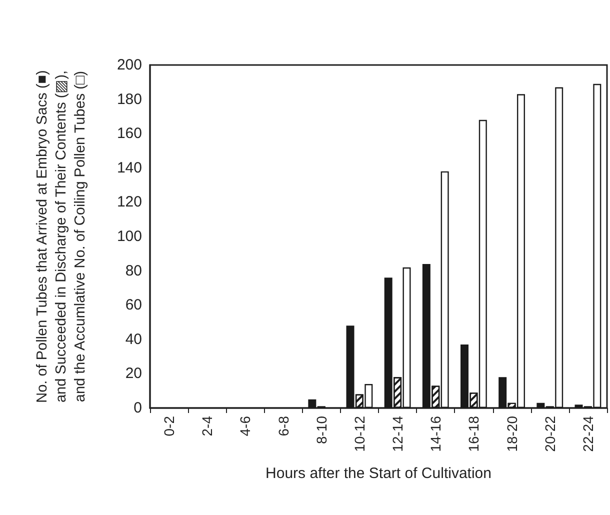 The width and height of the screenshot is (610, 515). I want to click on y-tick-label: 180, so click(129, 99).